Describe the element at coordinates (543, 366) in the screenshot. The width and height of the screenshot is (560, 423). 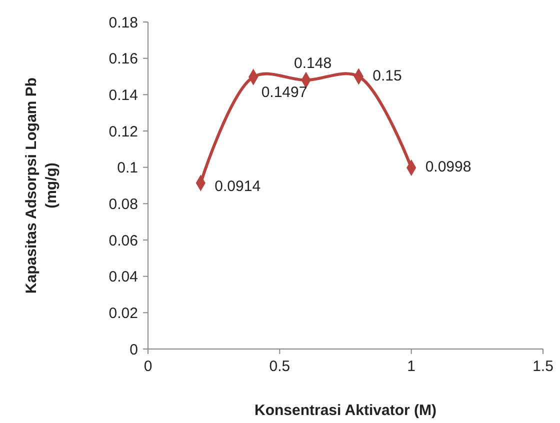
I see `x-tick-label: 1.5` at that location.